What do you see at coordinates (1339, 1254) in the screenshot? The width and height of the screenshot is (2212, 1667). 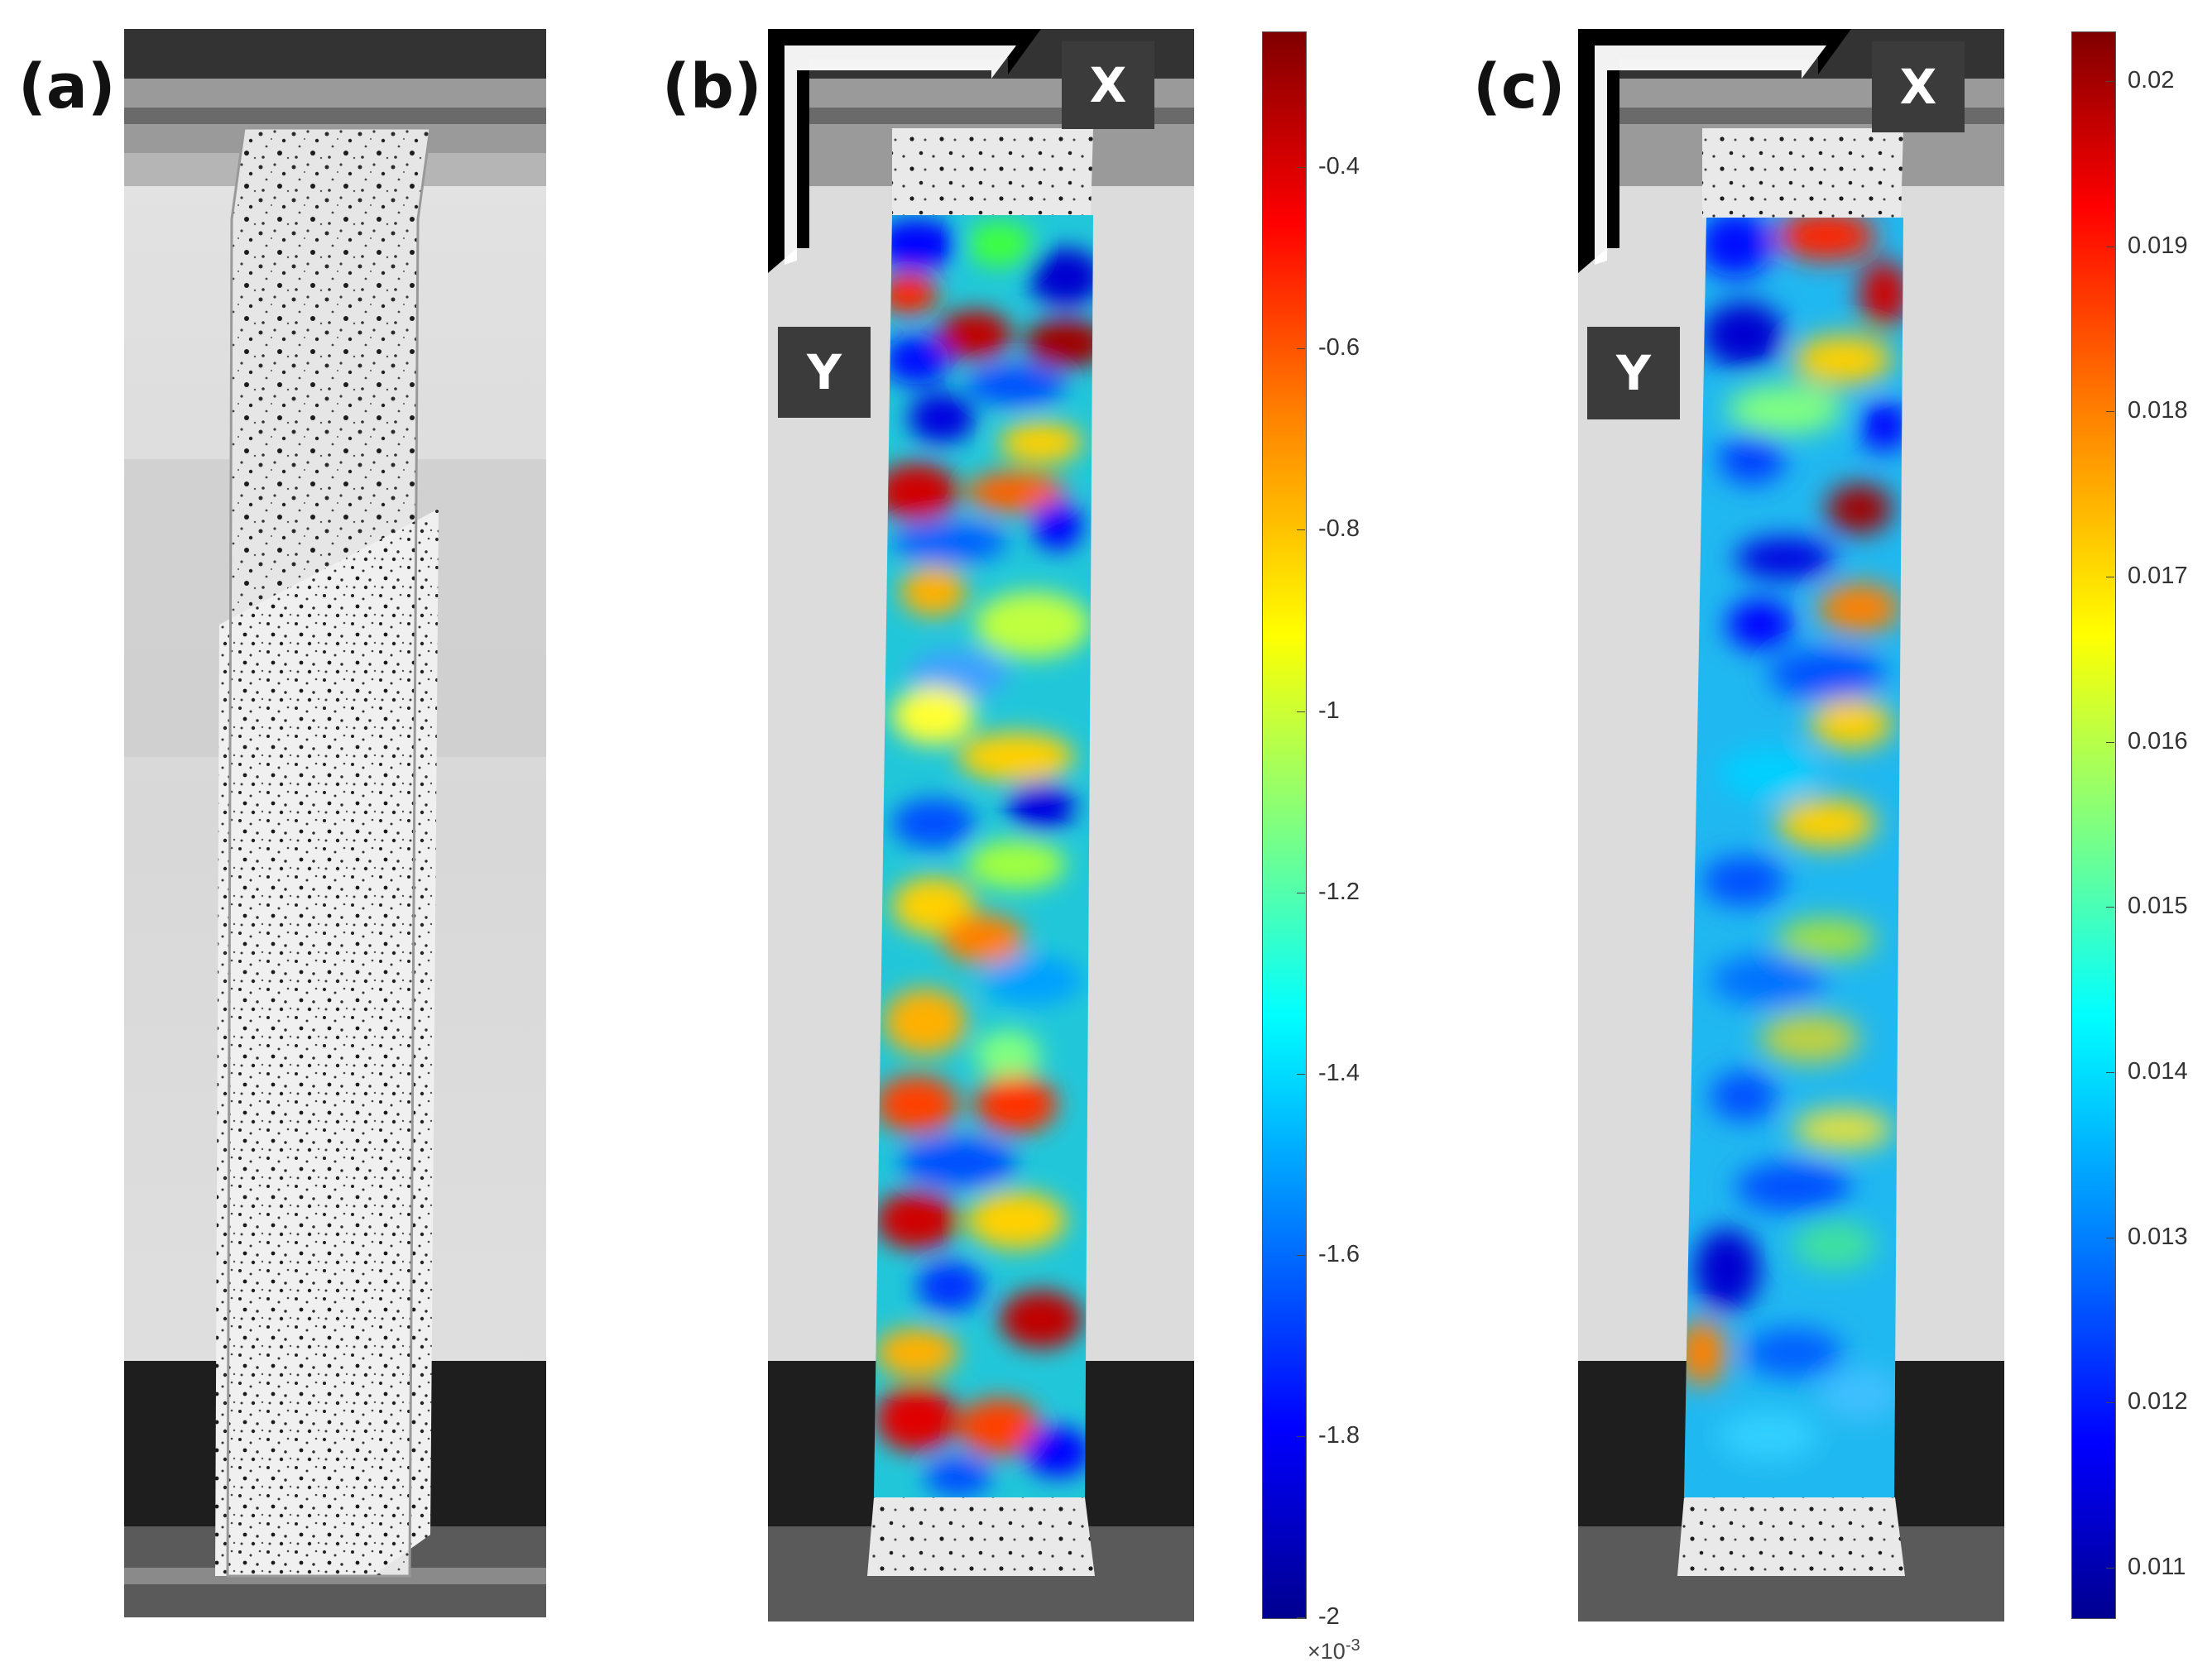 I see `colorbar-tick-label: -1.6` at bounding box center [1339, 1254].